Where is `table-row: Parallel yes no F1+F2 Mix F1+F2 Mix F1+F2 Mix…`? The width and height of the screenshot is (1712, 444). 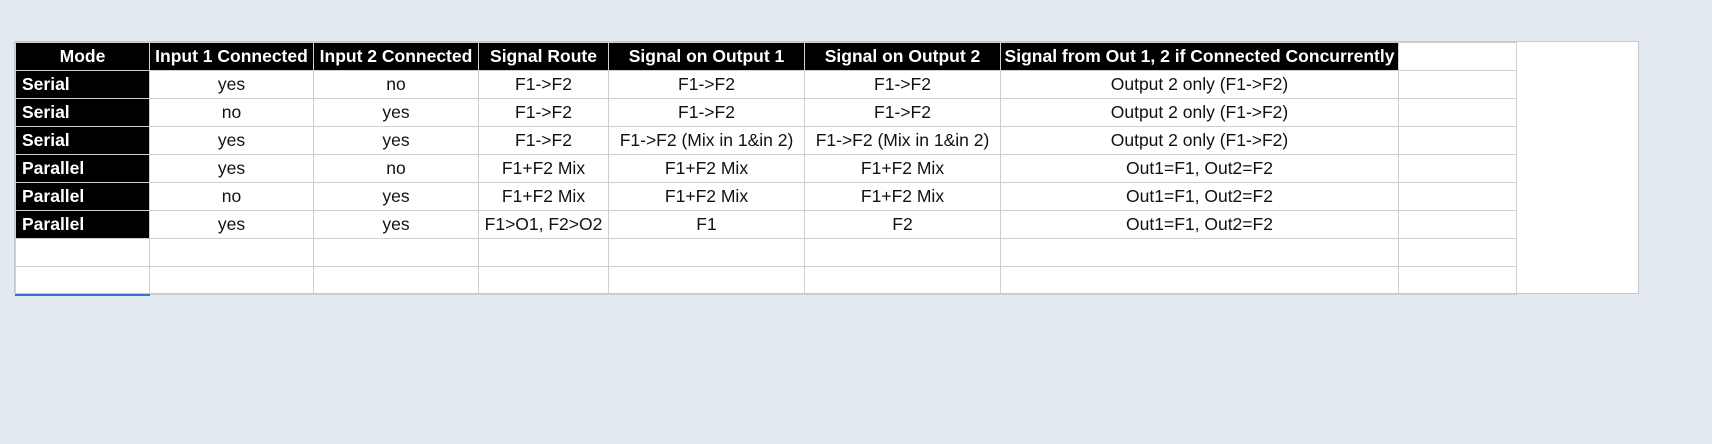
table-row: Parallel yes no F1+F2 Mix F1+F2 Mix F1+F2 Mix… is located at coordinates (766, 168).